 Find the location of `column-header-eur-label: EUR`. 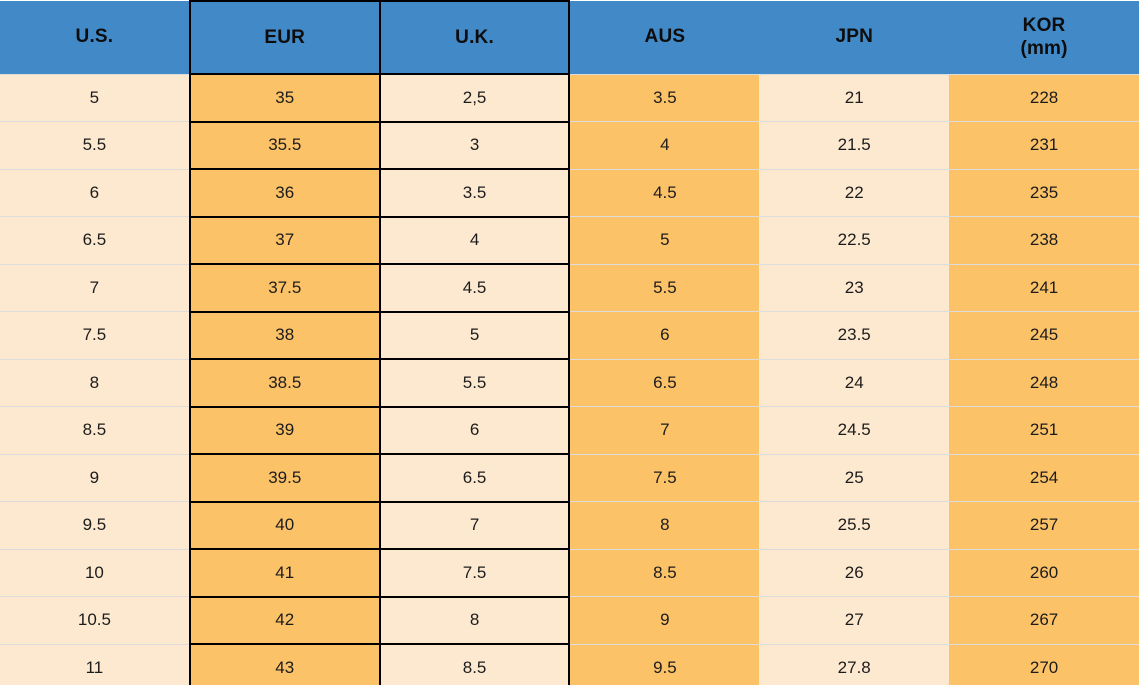

column-header-eur-label: EUR is located at coordinates (285, 37).